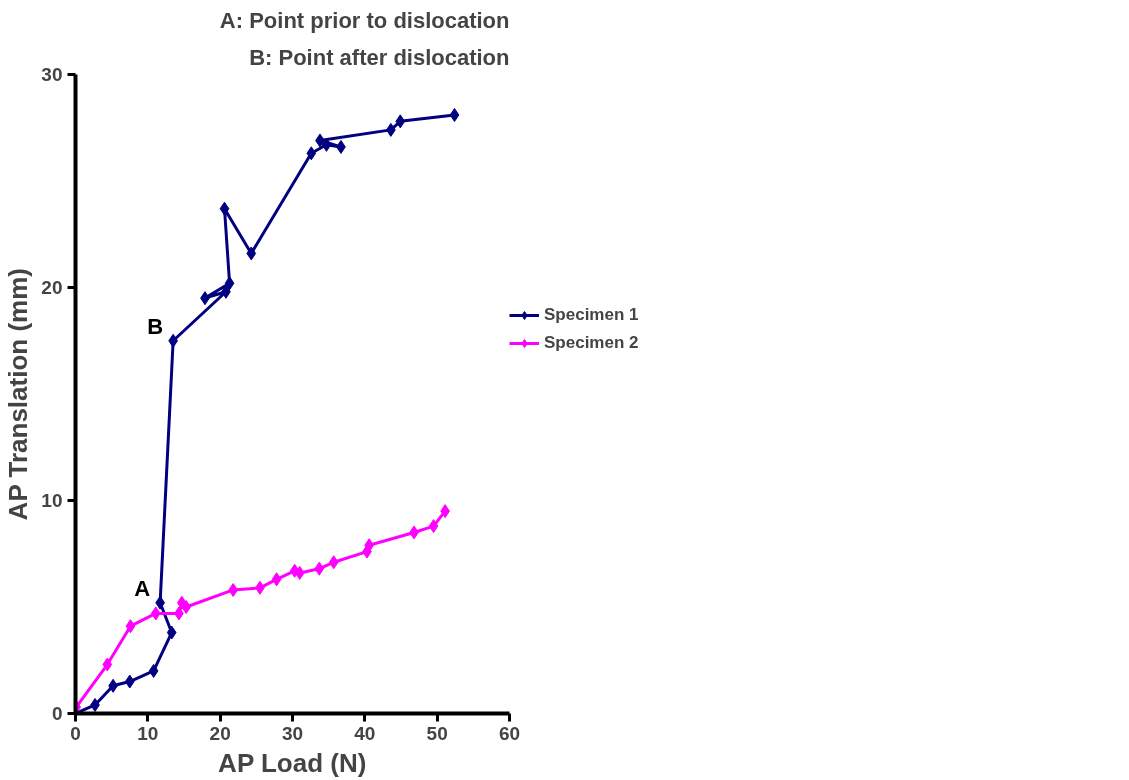 Image resolution: width=1129 pixels, height=780 pixels. I want to click on y-tick-label: 20, so click(52, 287).